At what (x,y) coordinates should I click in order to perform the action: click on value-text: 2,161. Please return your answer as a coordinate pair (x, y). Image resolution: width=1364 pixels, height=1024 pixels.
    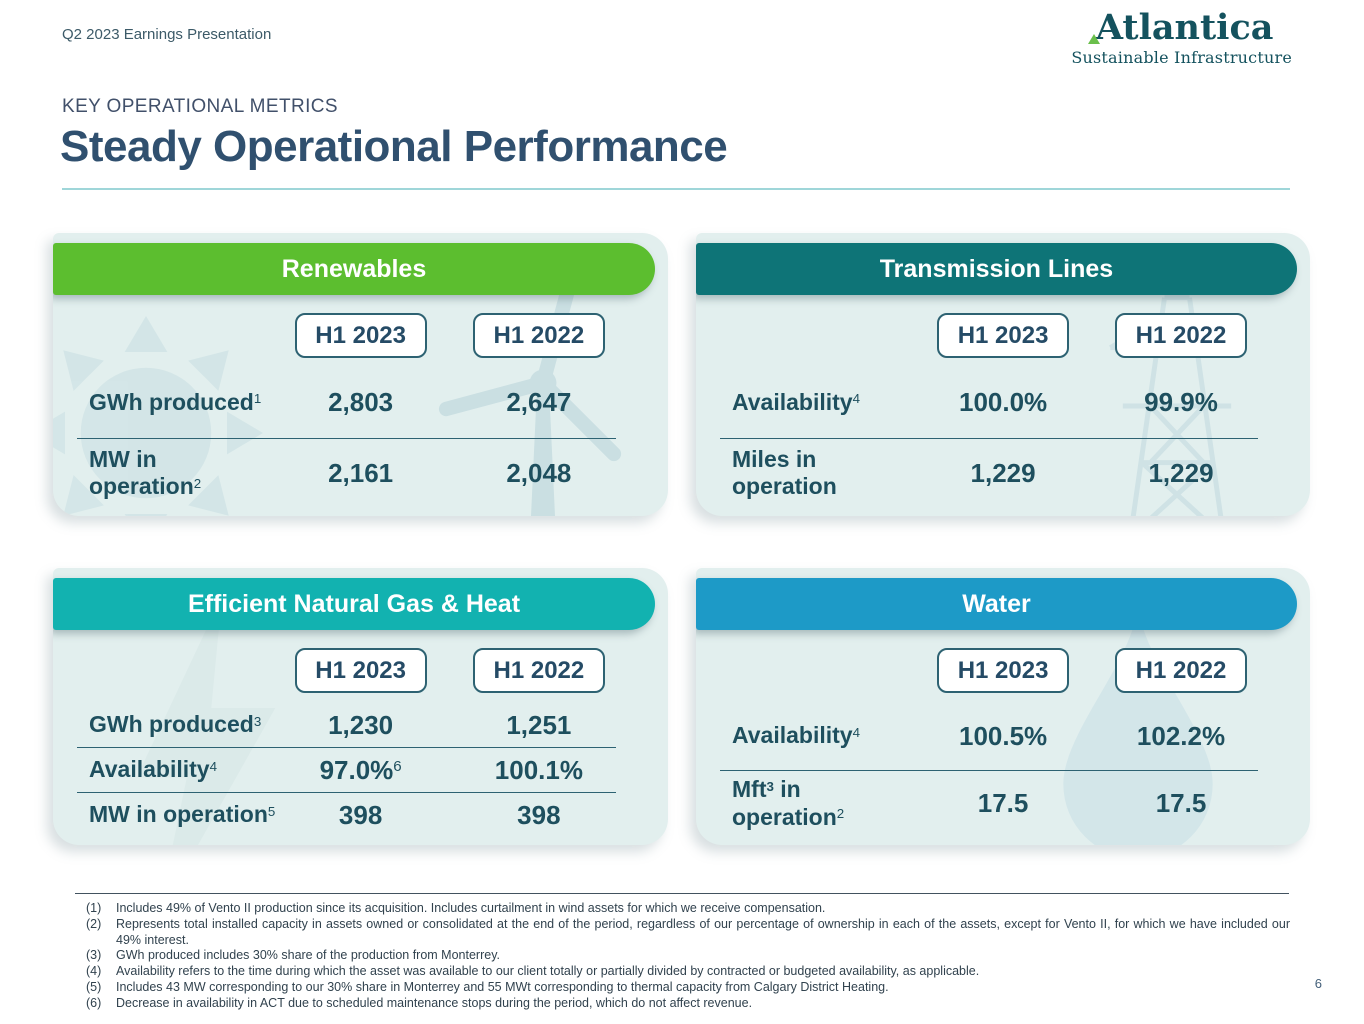
    Looking at the image, I should click on (361, 472).